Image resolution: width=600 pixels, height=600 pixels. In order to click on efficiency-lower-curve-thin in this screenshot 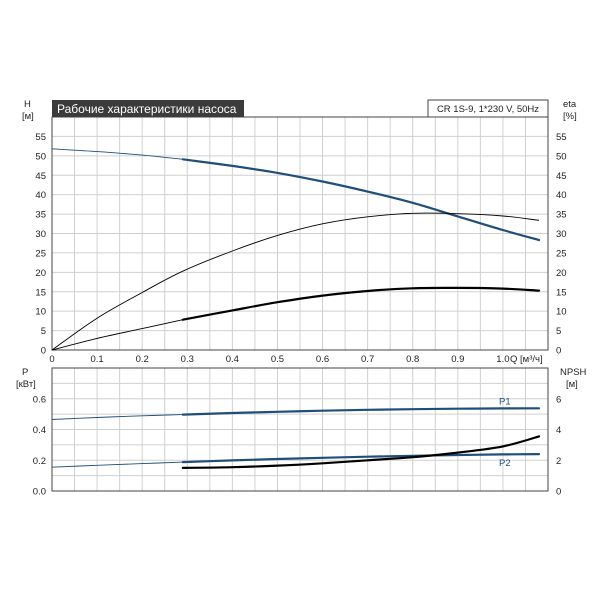, I will do `click(117, 335)`.